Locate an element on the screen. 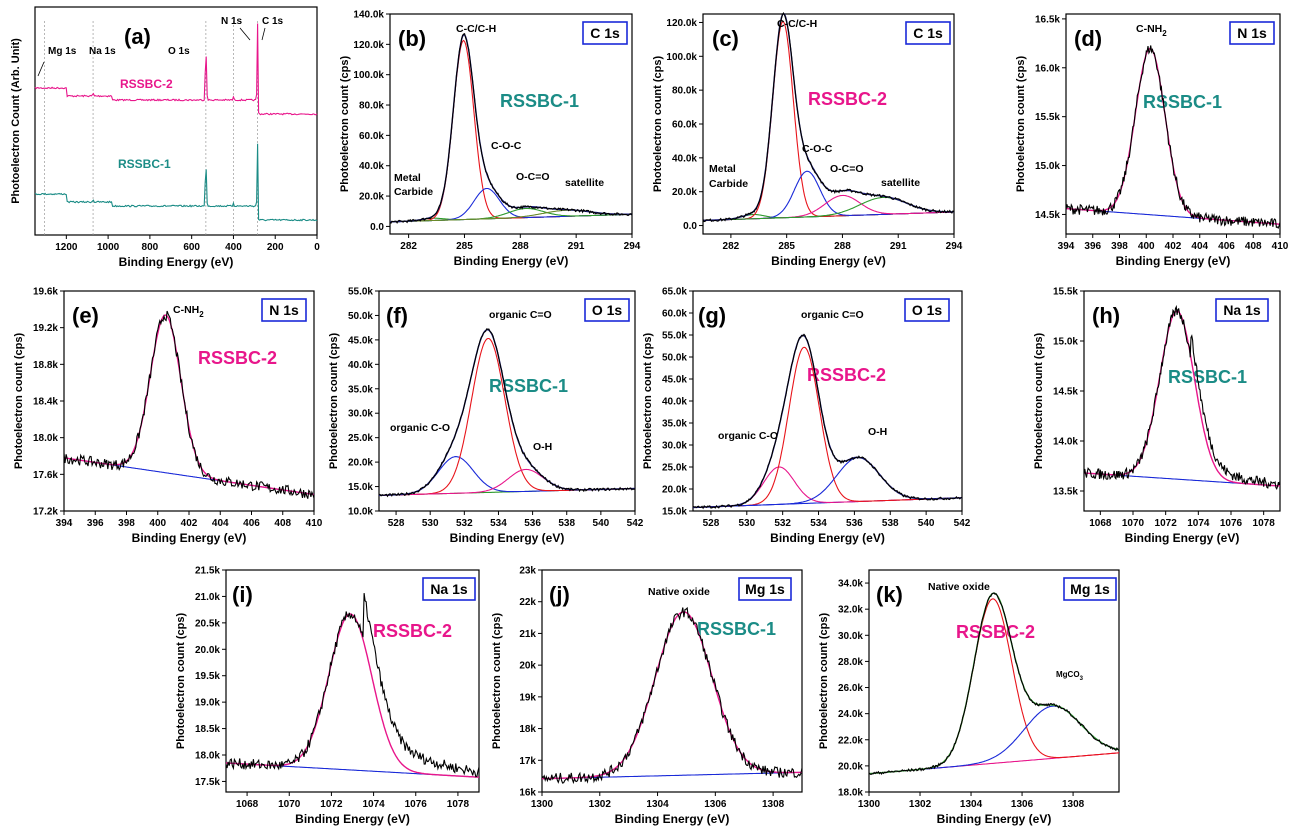 The image size is (1289, 826). y-tick-label: 19k is located at coordinates (527, 697).